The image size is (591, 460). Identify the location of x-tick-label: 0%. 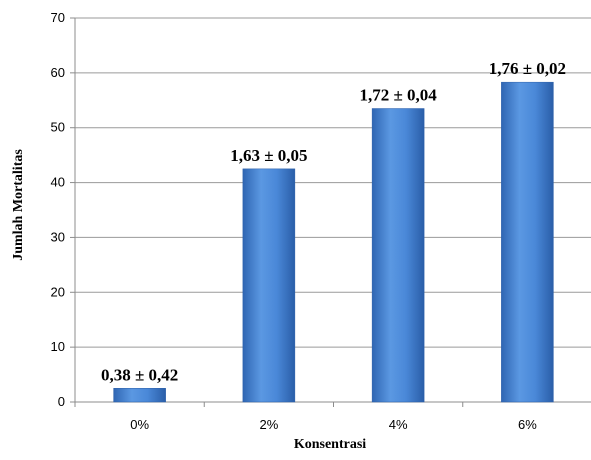
(139, 424).